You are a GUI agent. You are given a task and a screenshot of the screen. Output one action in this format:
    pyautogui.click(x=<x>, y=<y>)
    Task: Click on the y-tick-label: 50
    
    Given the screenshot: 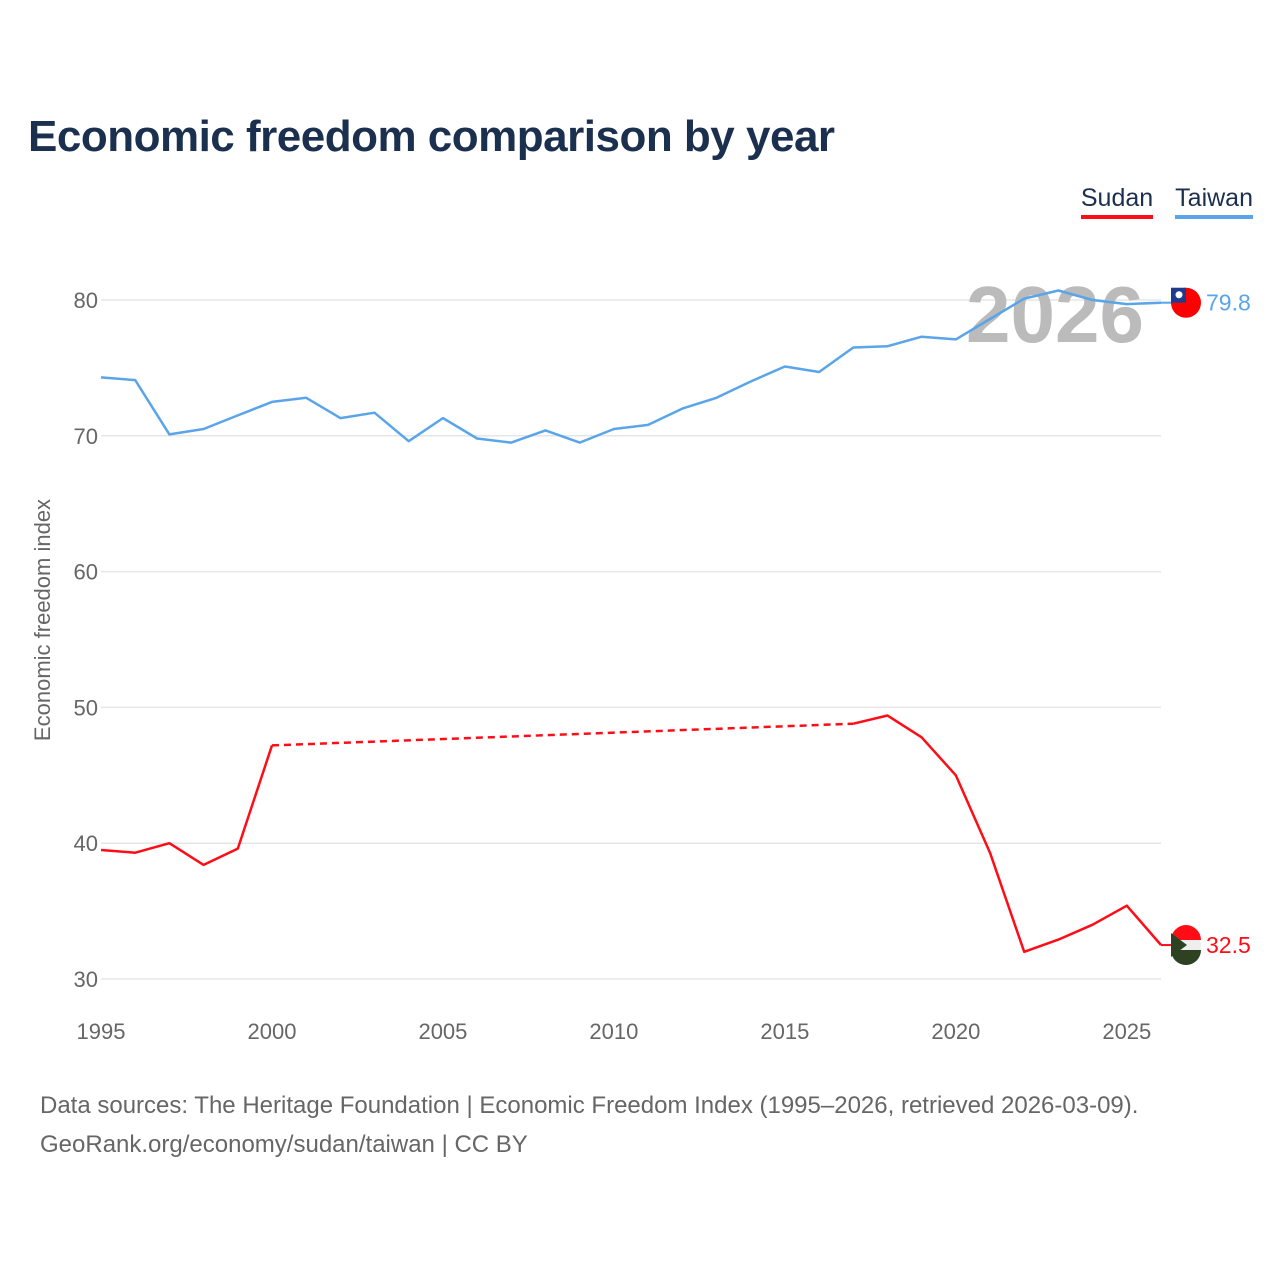 What is the action you would take?
    pyautogui.click(x=86, y=707)
    